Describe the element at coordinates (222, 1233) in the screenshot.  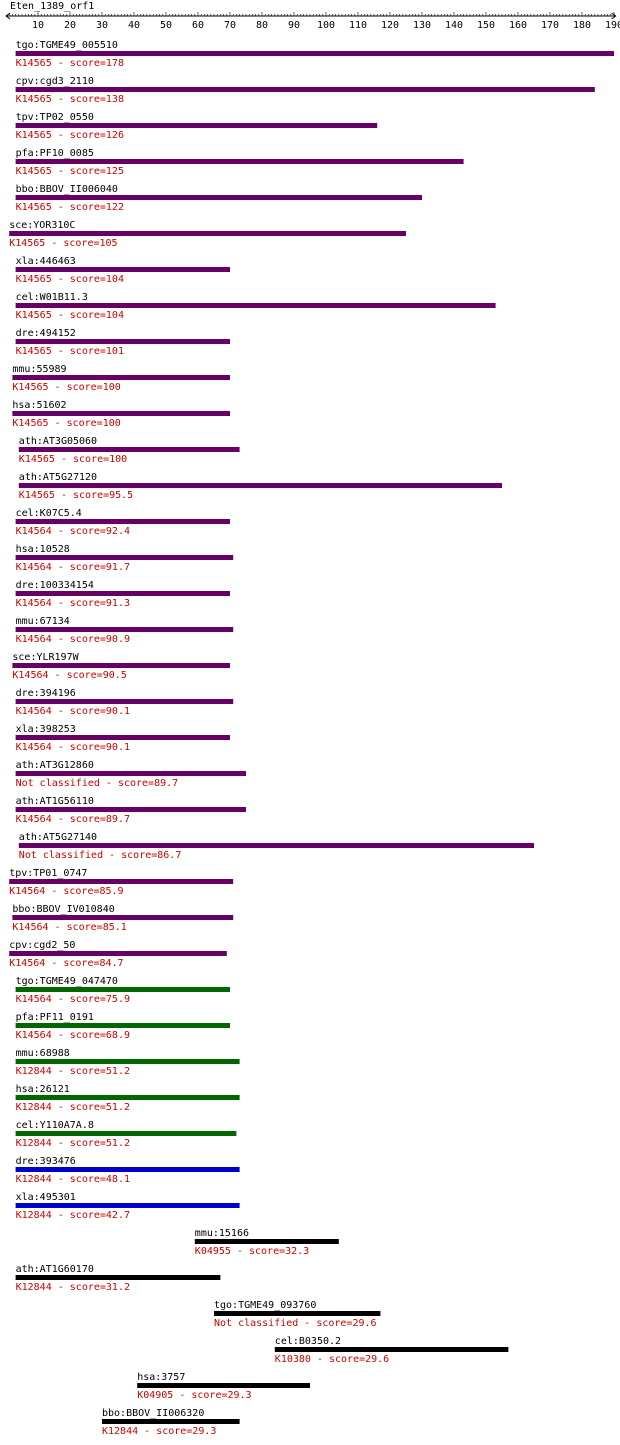
I see `hit-gene-link: mmu:15166` at that location.